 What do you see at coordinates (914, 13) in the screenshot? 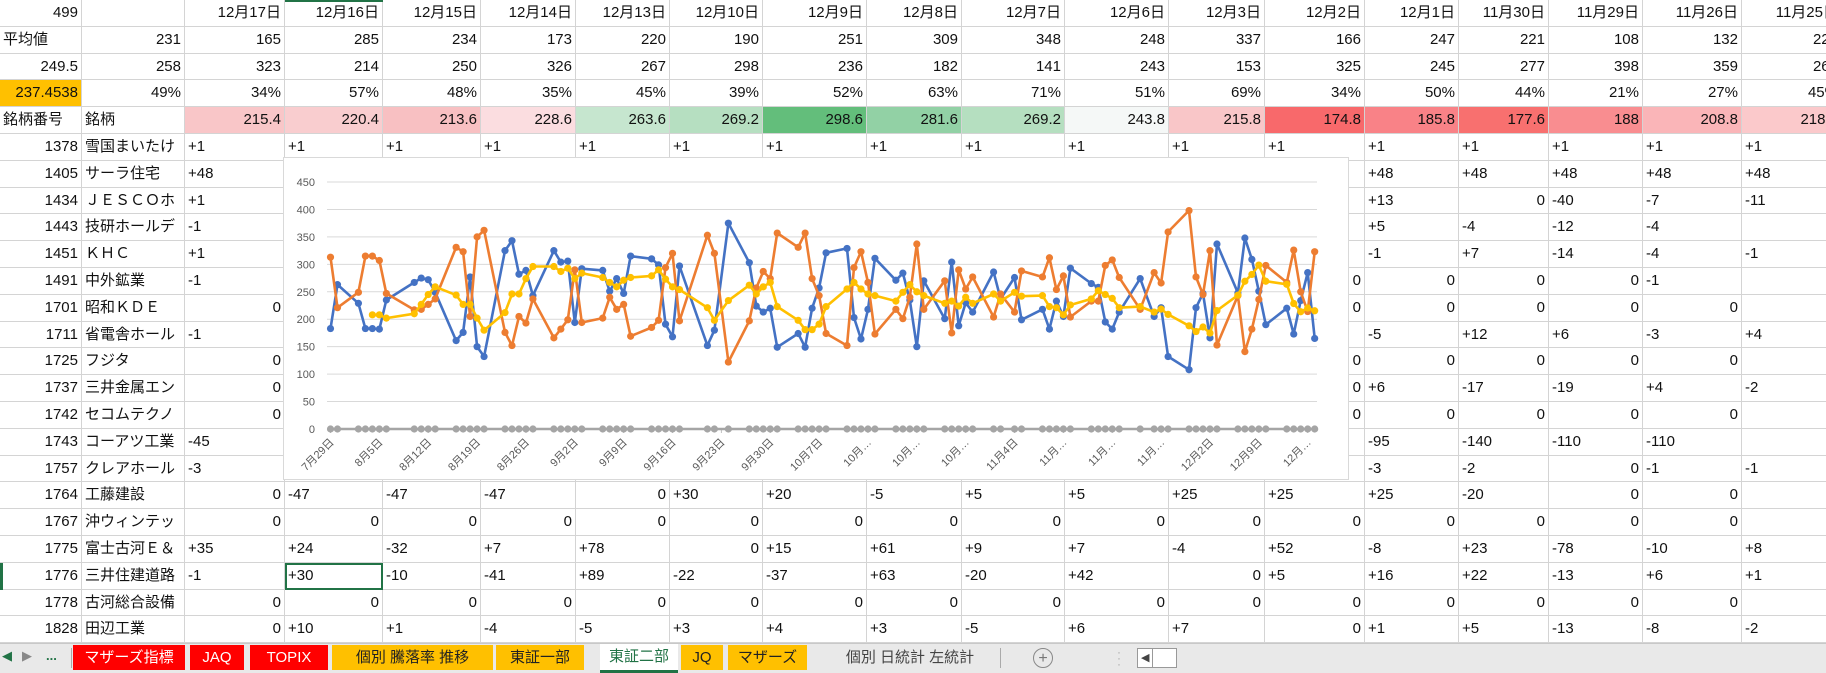
I see `date-header-cell: 12月8日` at bounding box center [914, 13].